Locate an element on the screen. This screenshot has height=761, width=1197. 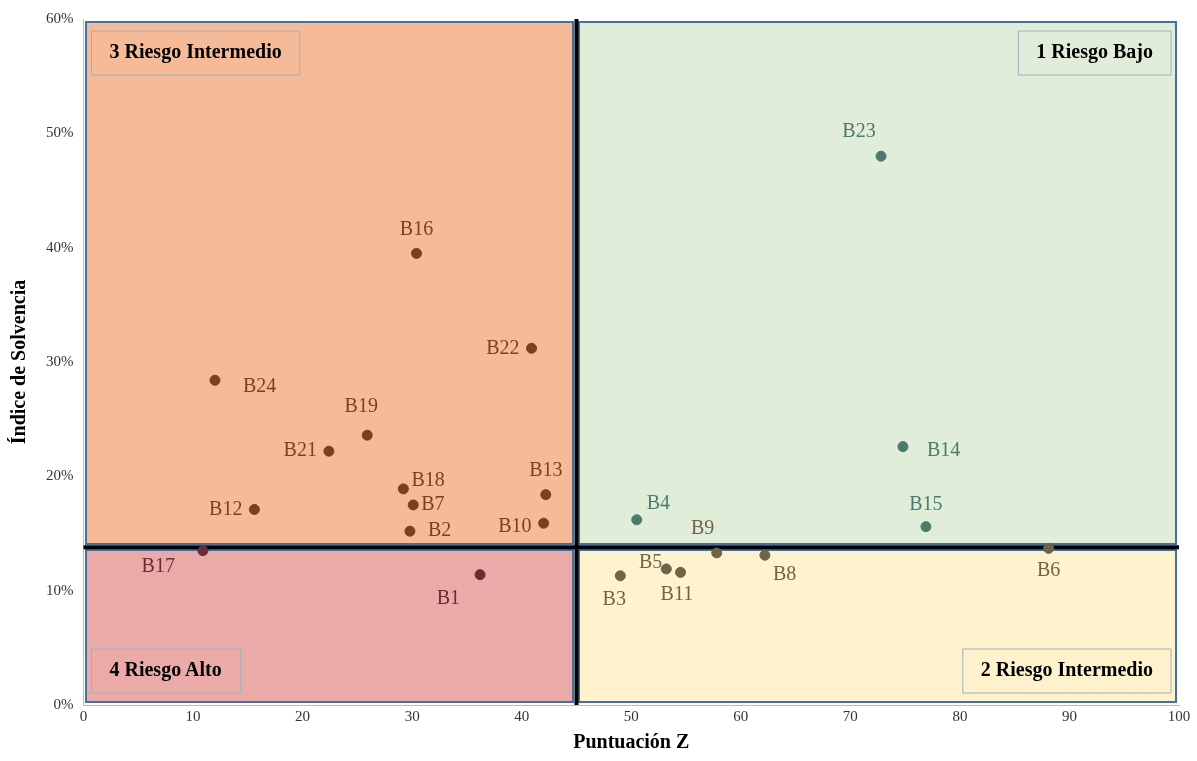
x-tick-label: 10 is located at coordinates (193, 715).